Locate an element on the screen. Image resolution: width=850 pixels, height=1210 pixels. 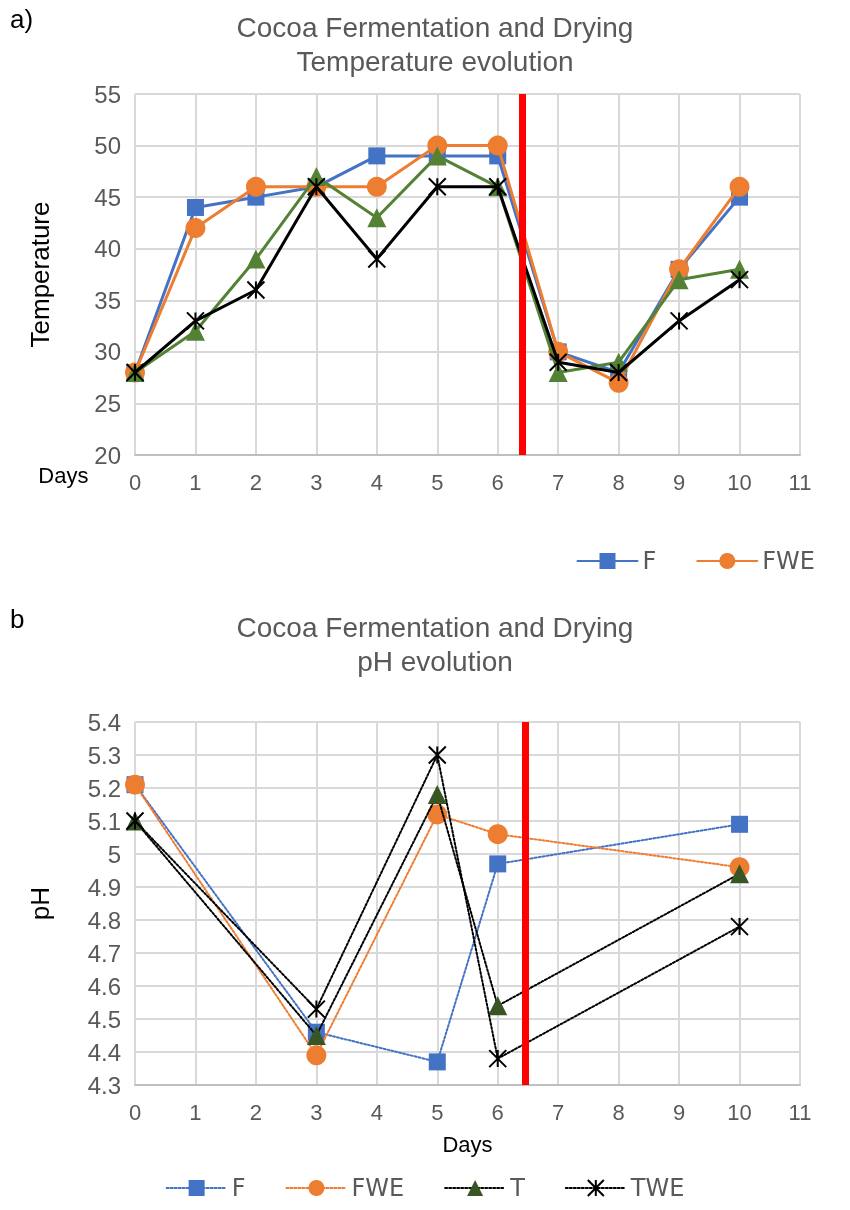
y-tick-label: 40 is located at coordinates (107, 249).